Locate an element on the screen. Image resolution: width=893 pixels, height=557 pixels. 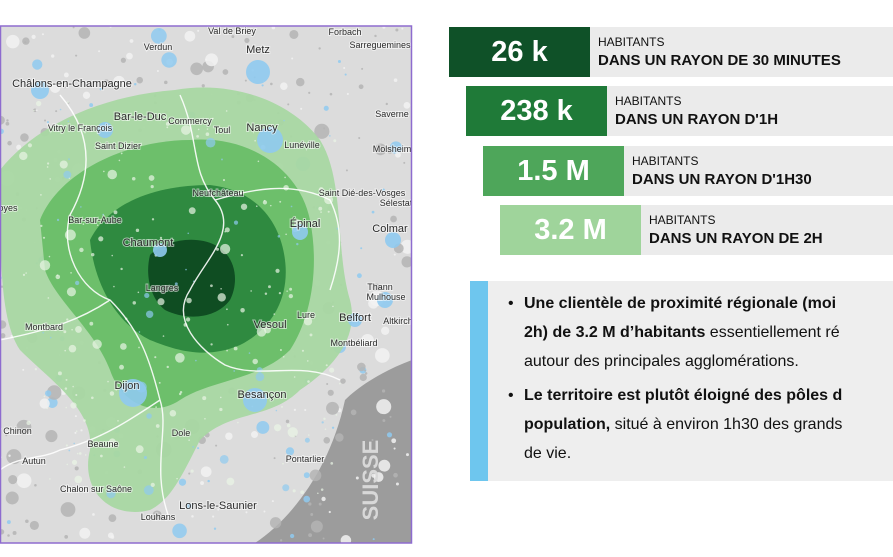
place-label: Louhans is located at coordinates (158, 517).